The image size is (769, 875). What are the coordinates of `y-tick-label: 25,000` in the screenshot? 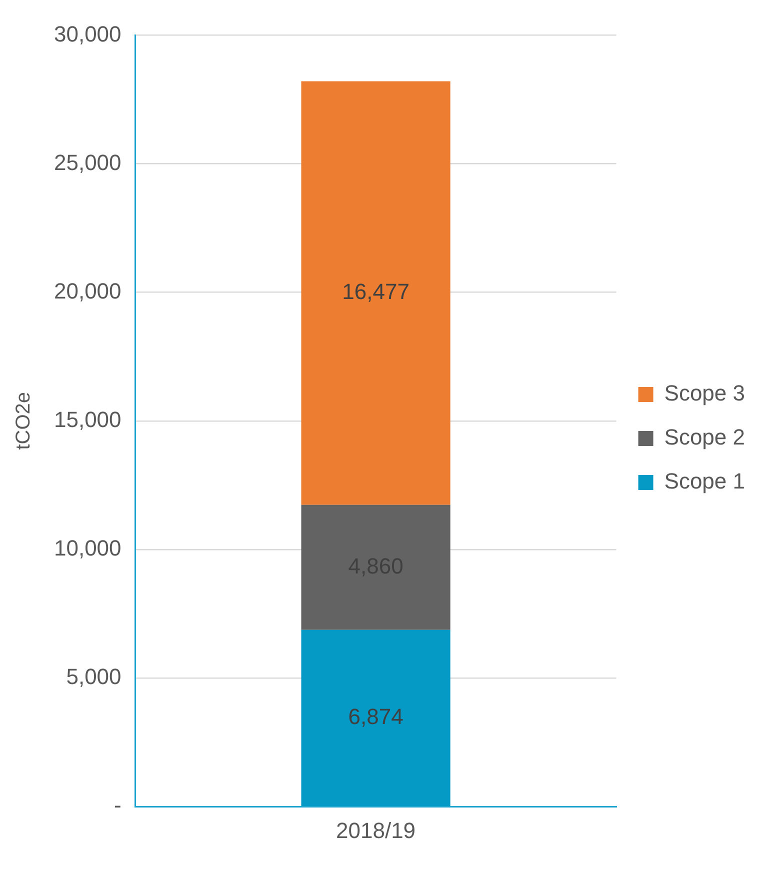 It's located at (88, 162).